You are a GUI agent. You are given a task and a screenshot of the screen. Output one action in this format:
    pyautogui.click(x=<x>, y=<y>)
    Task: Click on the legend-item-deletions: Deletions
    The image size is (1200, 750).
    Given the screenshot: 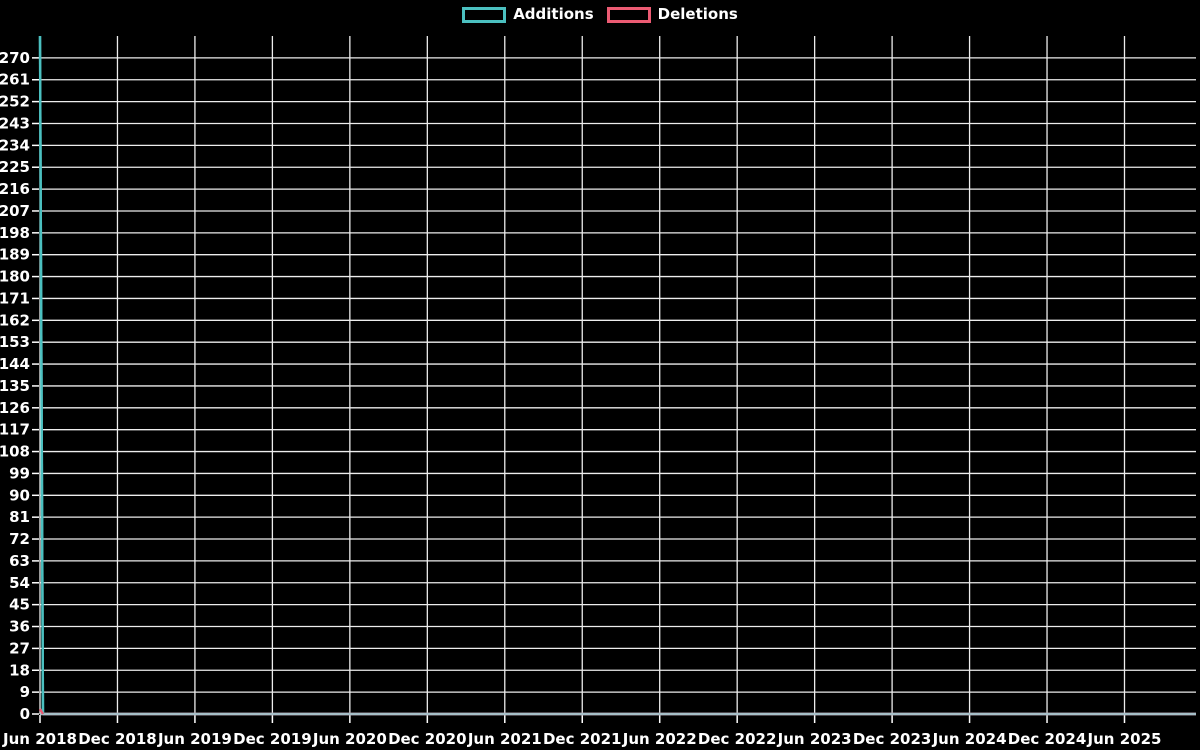 What is the action you would take?
    pyautogui.click(x=672, y=14)
    